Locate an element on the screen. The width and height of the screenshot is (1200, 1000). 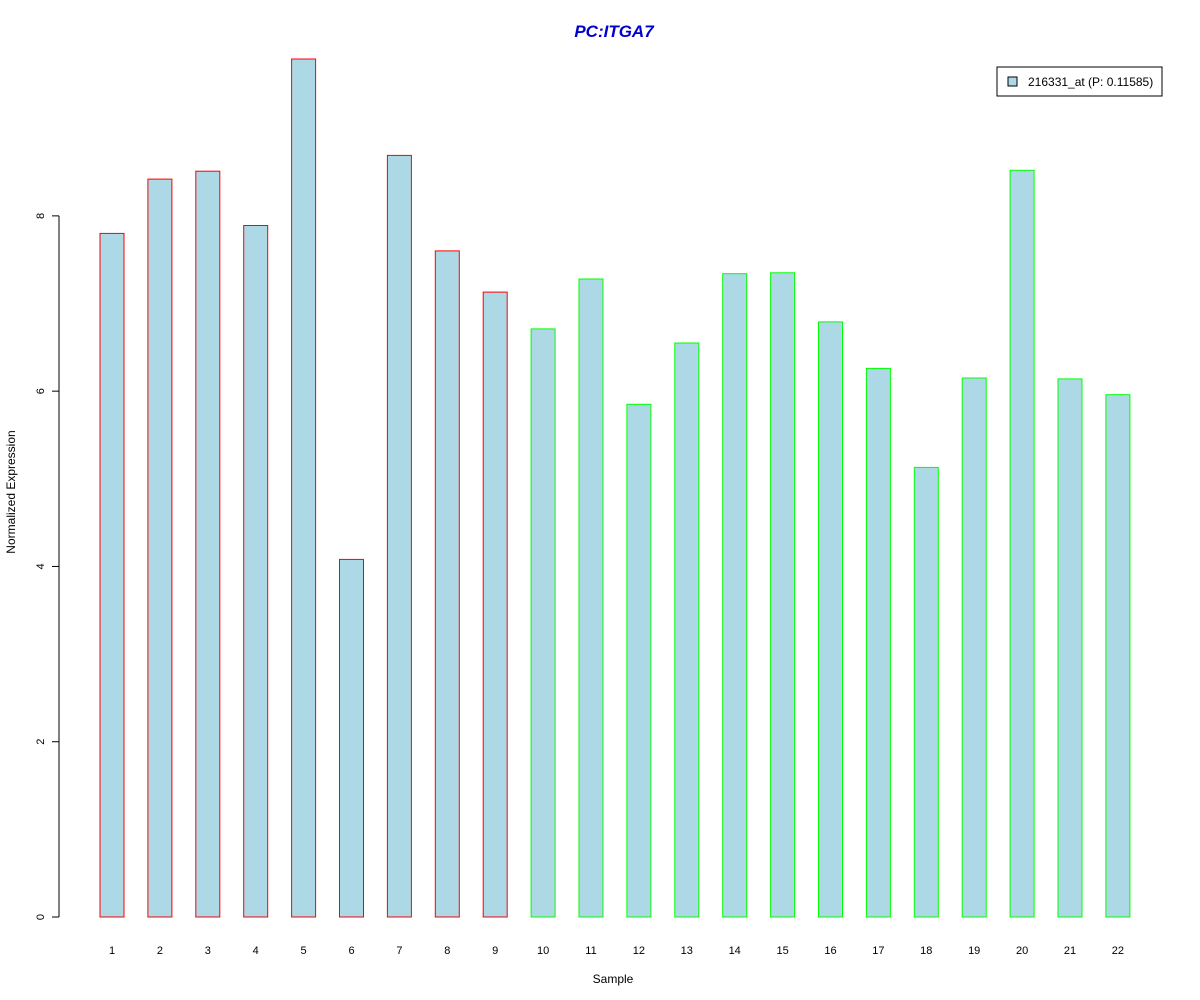
x-tick-label: 15 is located at coordinates (782, 951).